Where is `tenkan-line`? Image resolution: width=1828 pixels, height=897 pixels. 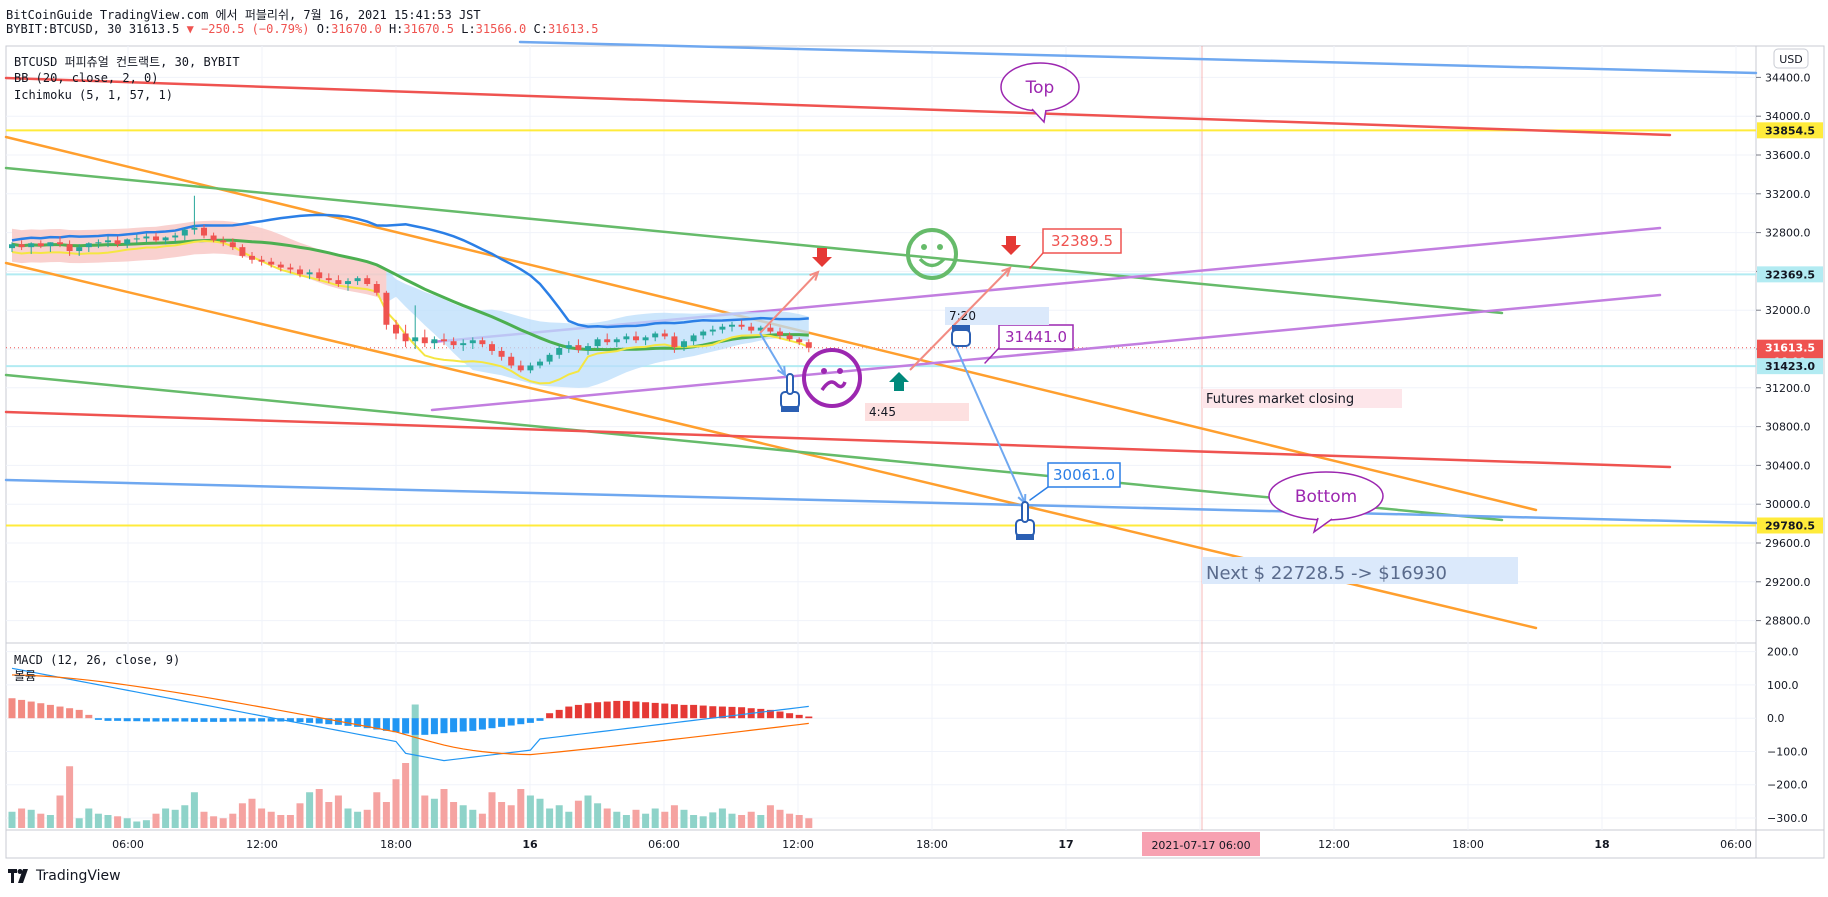
tenkan-line is located at coordinates (410, 312).